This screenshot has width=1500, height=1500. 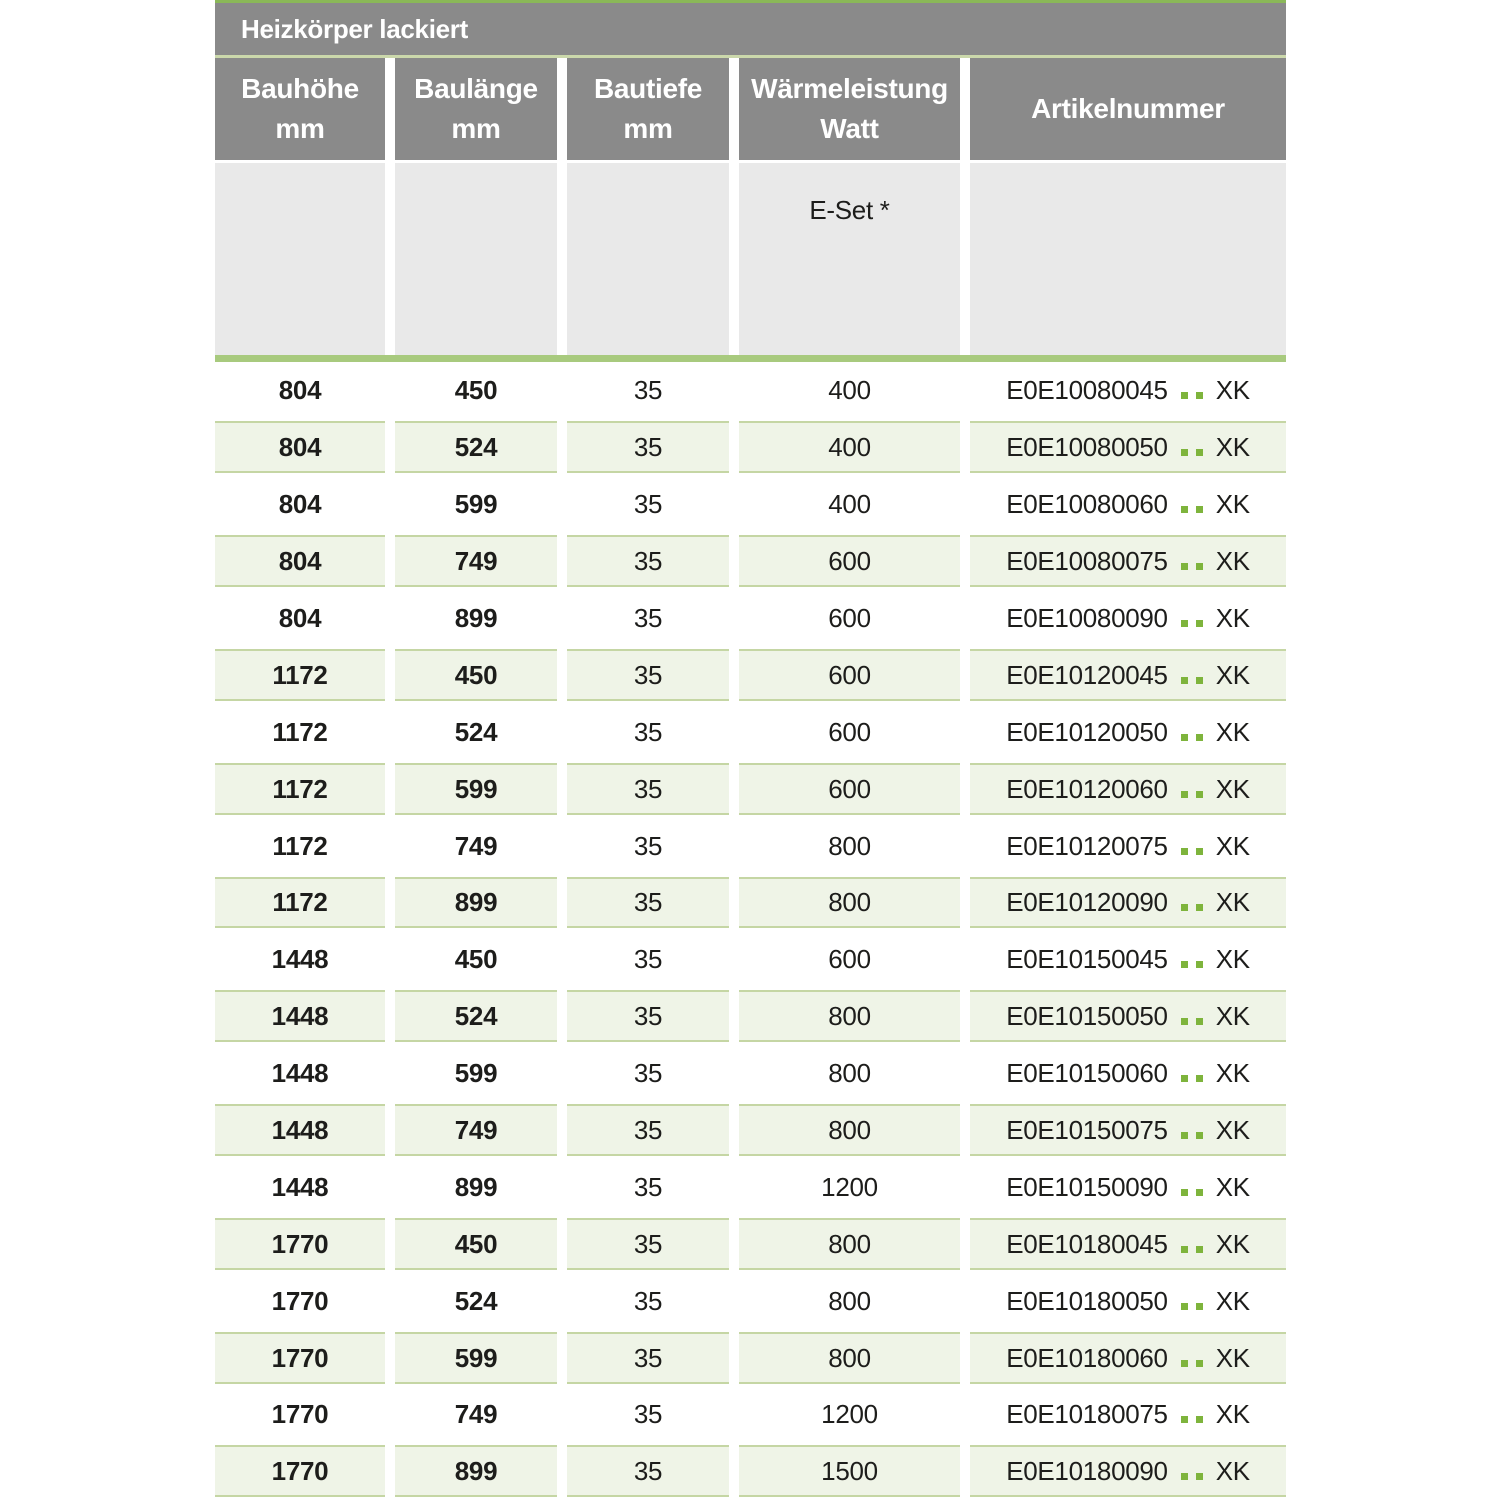 I want to click on cell-artikelnummer: E0E10150050 XK, so click(x=1128, y=1016).